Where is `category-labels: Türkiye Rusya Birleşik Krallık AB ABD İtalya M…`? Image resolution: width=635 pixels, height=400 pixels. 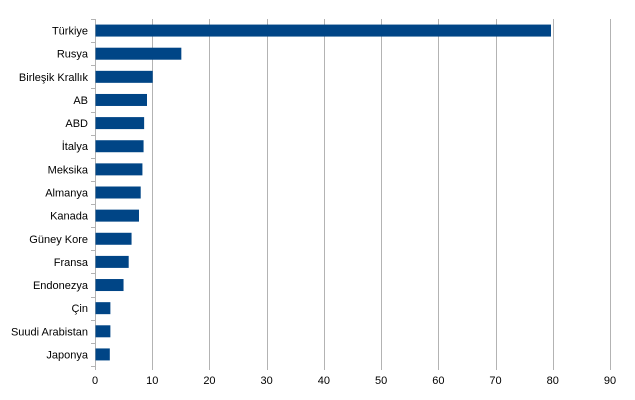
category-labels: Türkiye Rusya Birleşik Krallık AB ABD İtalya M… is located at coordinates (50, 194).